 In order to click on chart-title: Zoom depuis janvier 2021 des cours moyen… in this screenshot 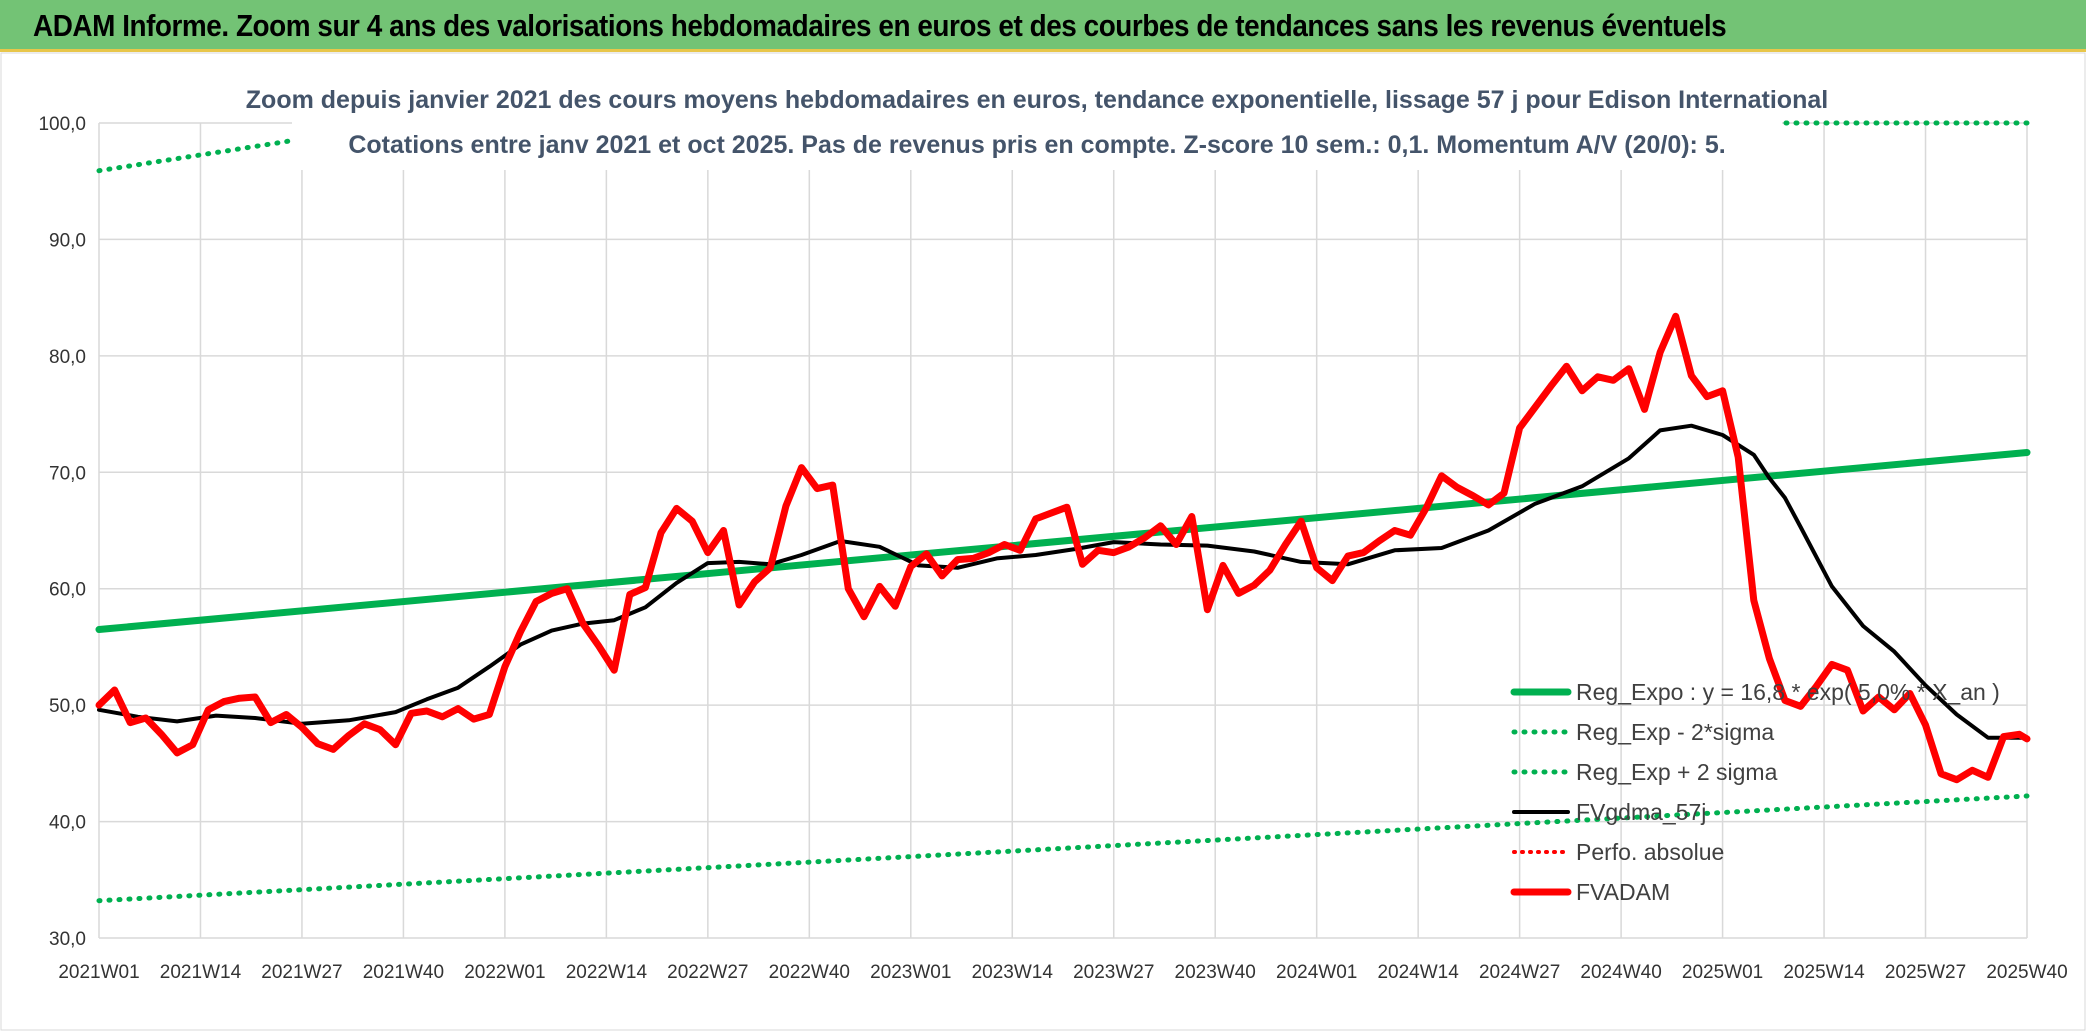, I will do `click(1037, 100)`.